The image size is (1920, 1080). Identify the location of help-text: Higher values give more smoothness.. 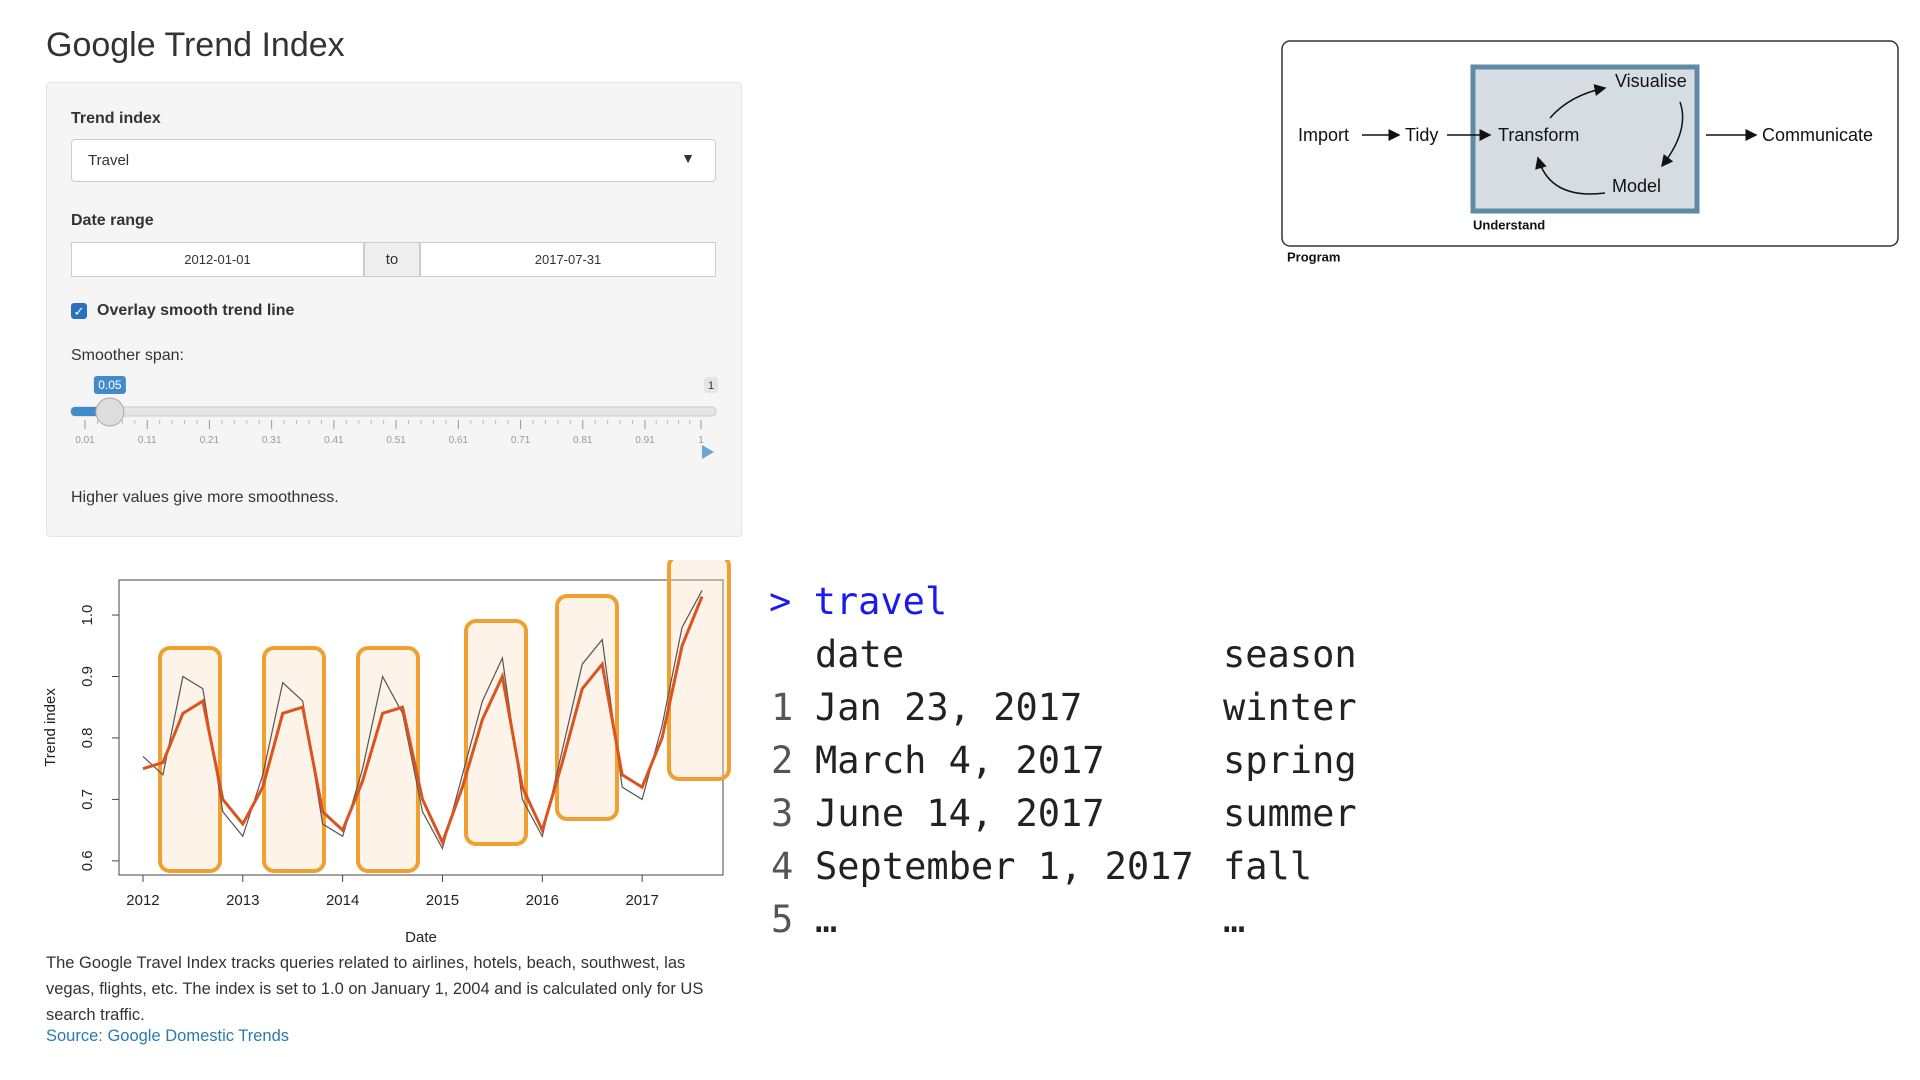
(205, 497).